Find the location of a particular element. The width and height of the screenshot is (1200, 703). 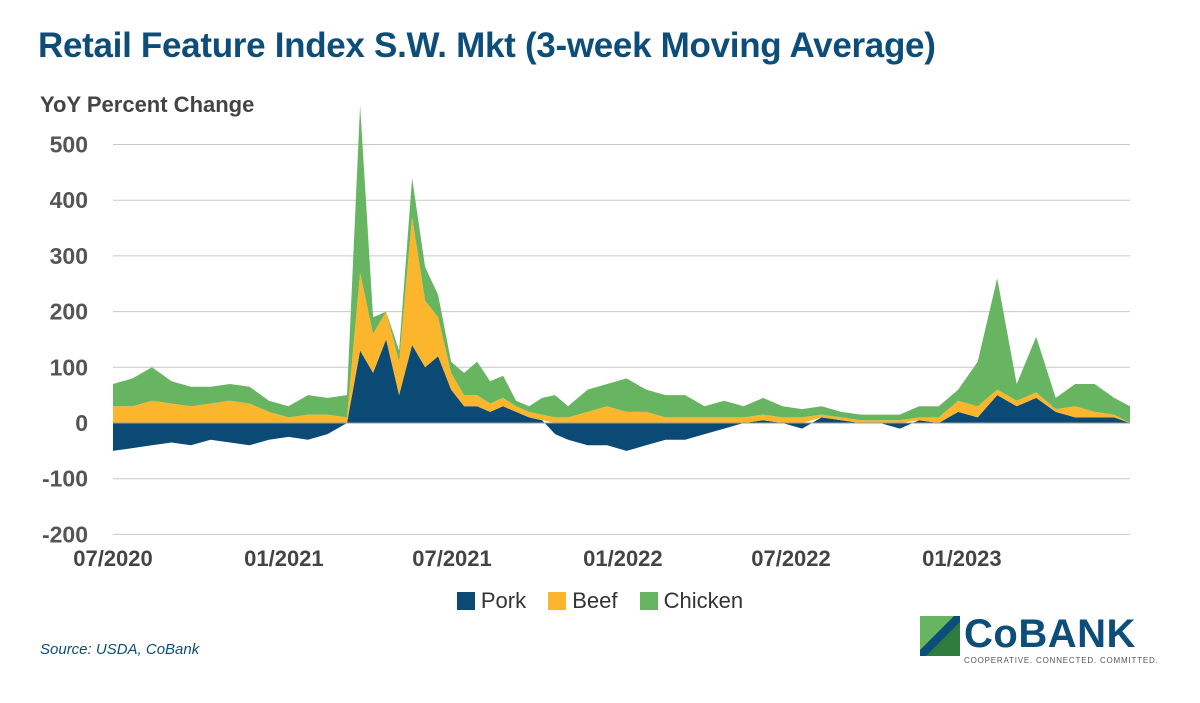

legend-label-chicken: Chicken is located at coordinates (703, 600).